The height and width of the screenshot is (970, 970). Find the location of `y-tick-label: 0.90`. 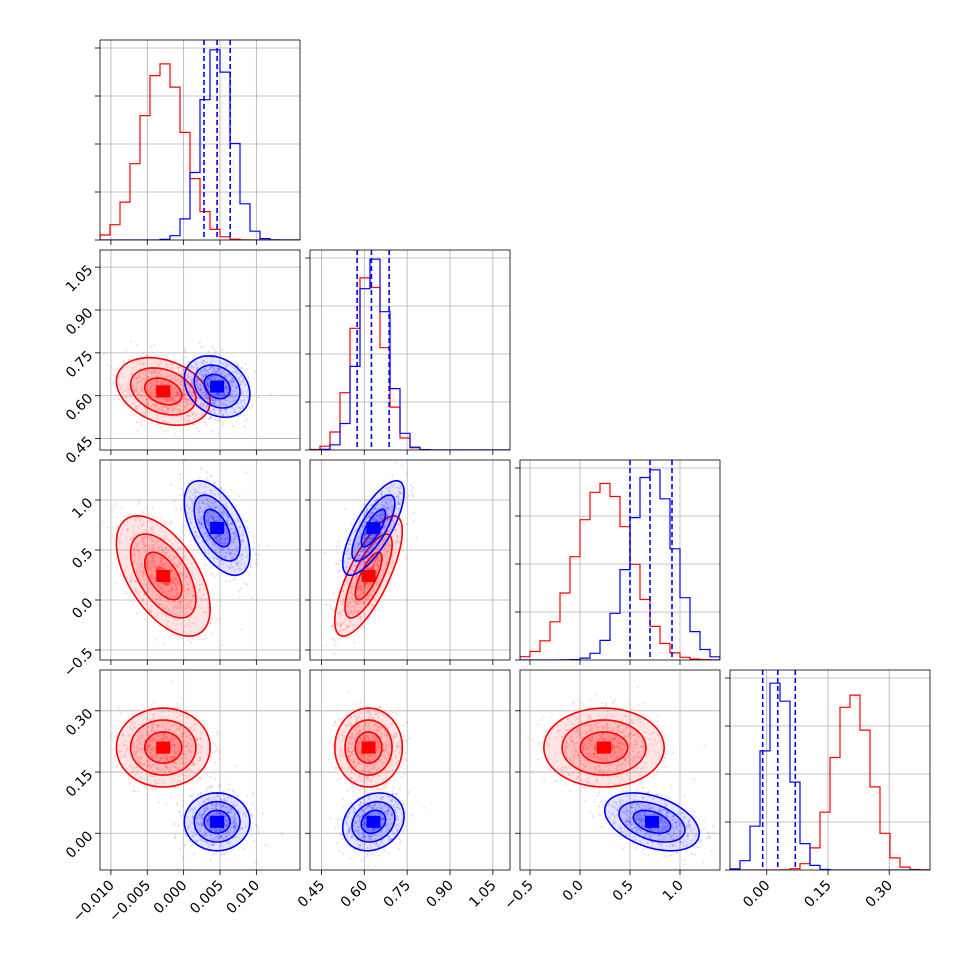

y-tick-label: 0.90 is located at coordinates (79, 321).